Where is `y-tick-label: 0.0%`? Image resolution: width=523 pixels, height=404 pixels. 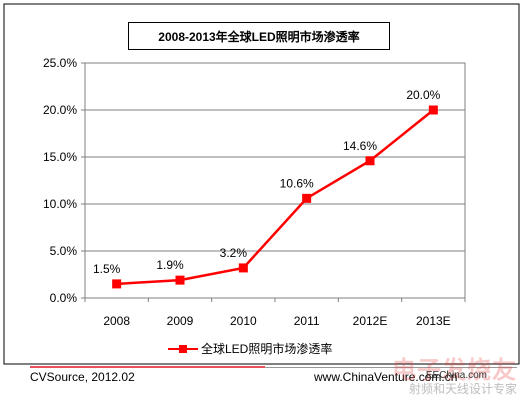 y-tick-label: 0.0% is located at coordinates (64, 298).